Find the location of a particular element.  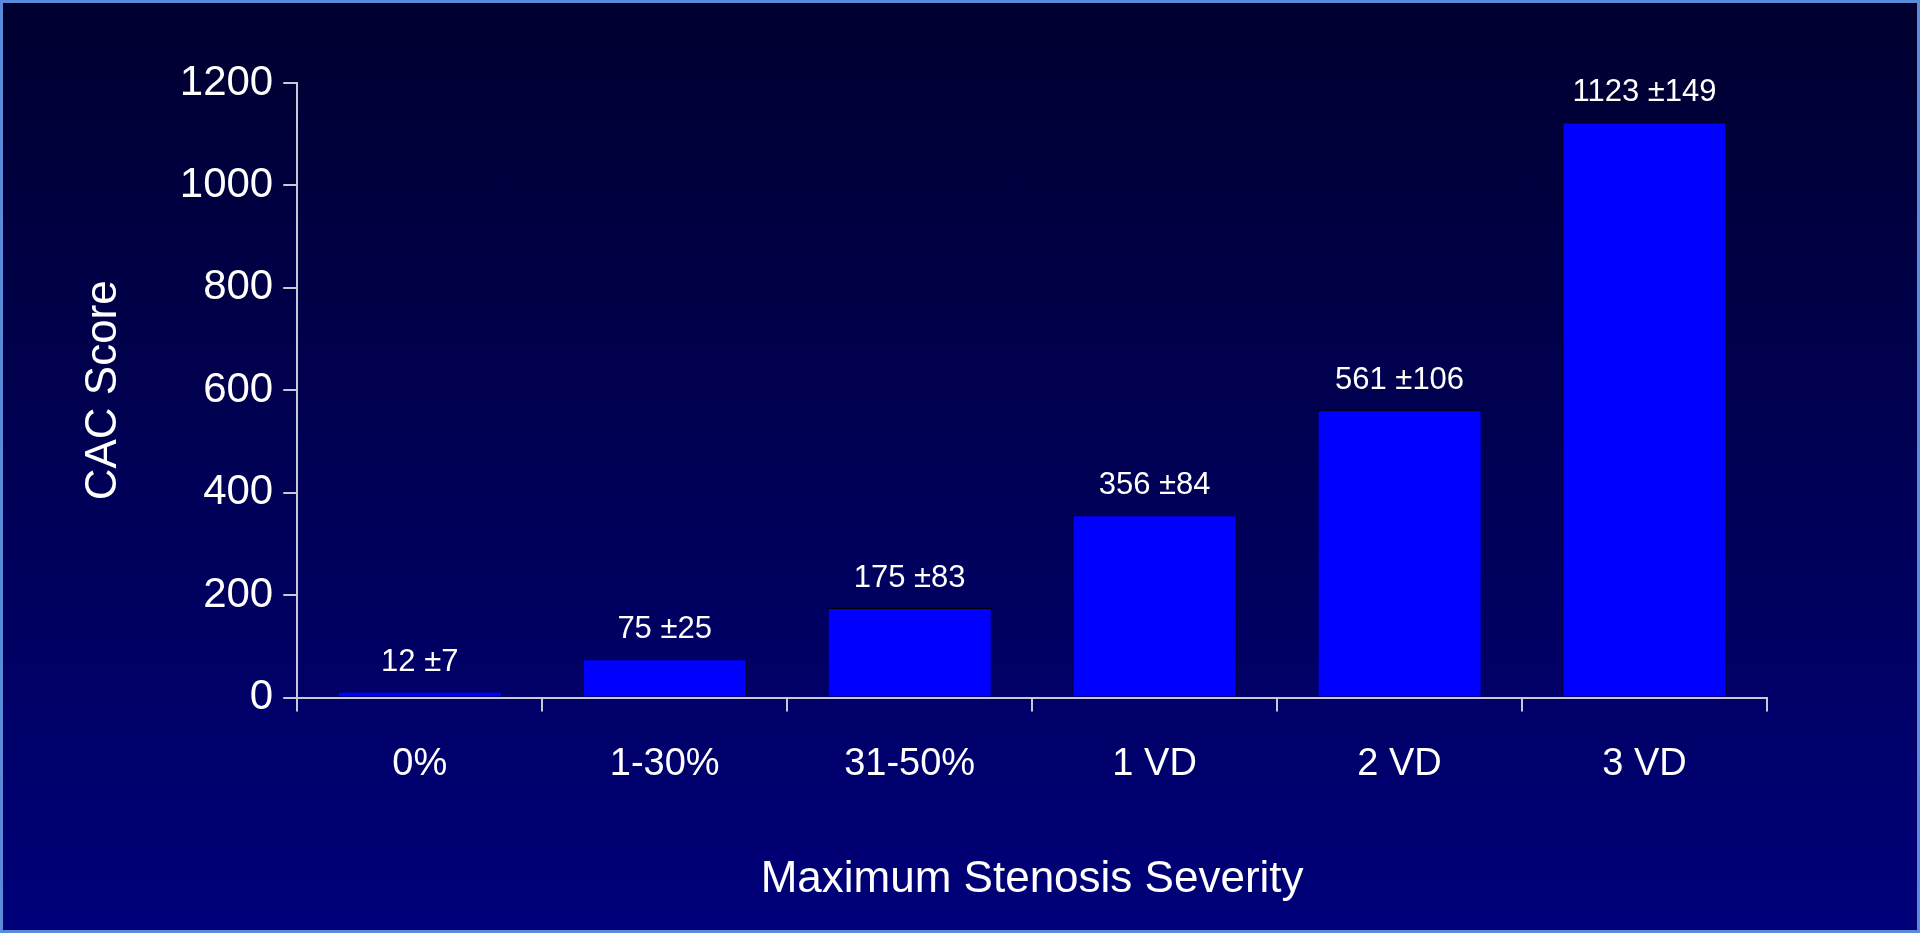

y-tick-label: 200 is located at coordinates (238, 592).